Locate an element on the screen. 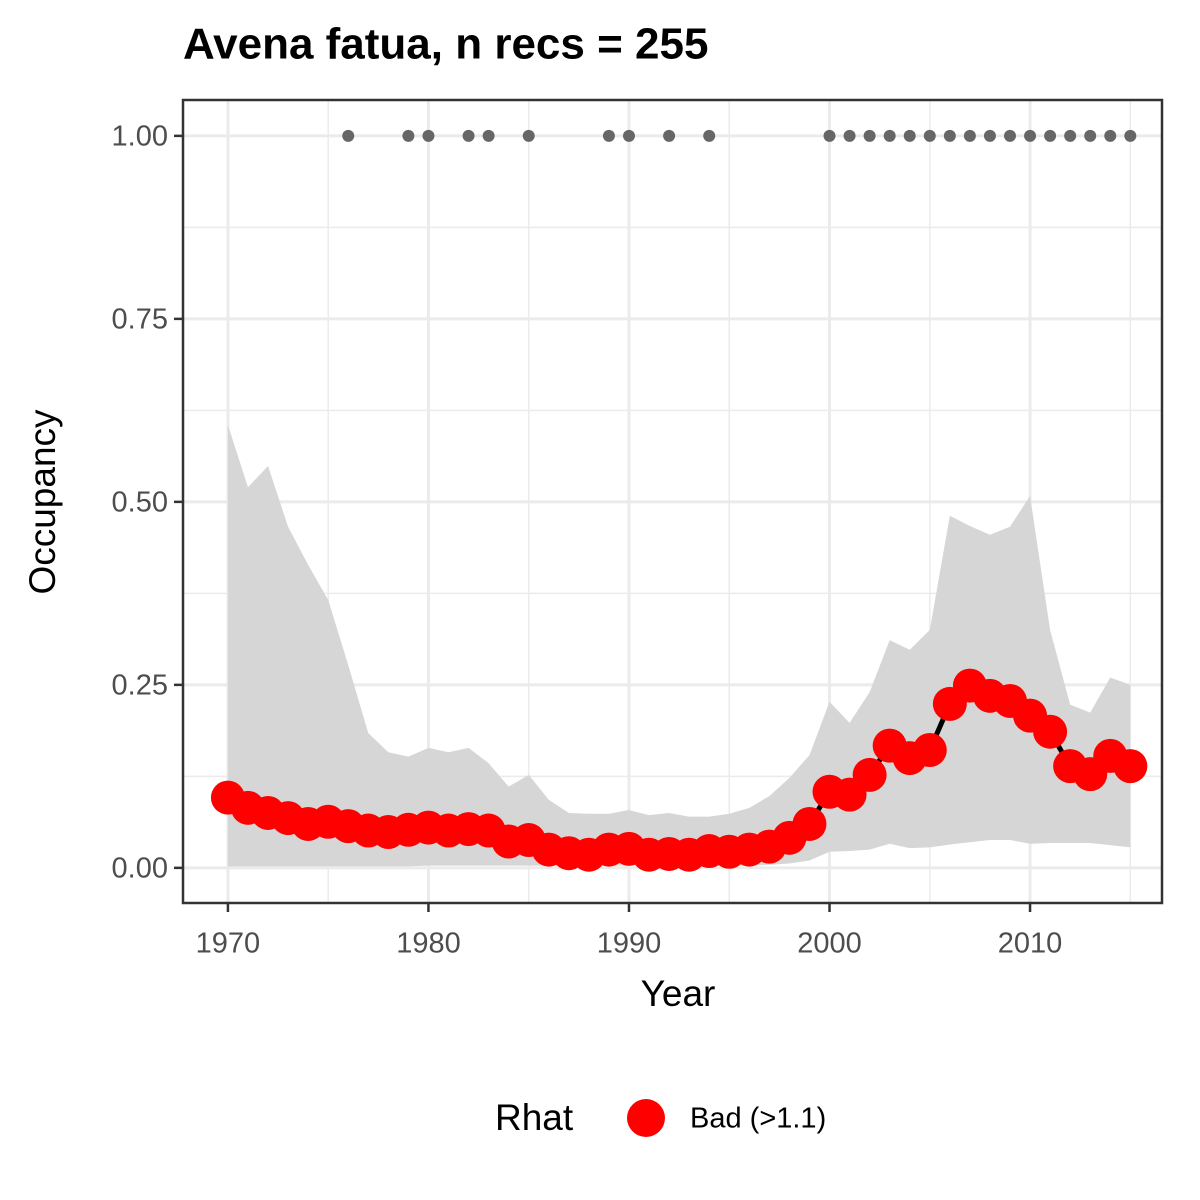  x-tick-label: 2000 is located at coordinates (829, 944).